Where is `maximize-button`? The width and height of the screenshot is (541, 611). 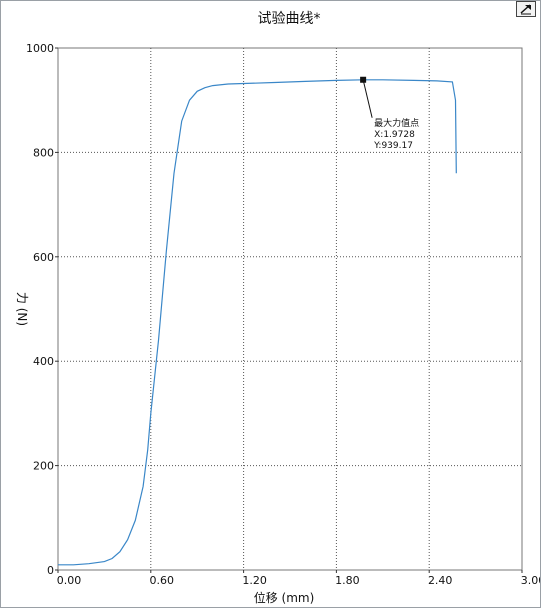 maximize-button is located at coordinates (526, 9).